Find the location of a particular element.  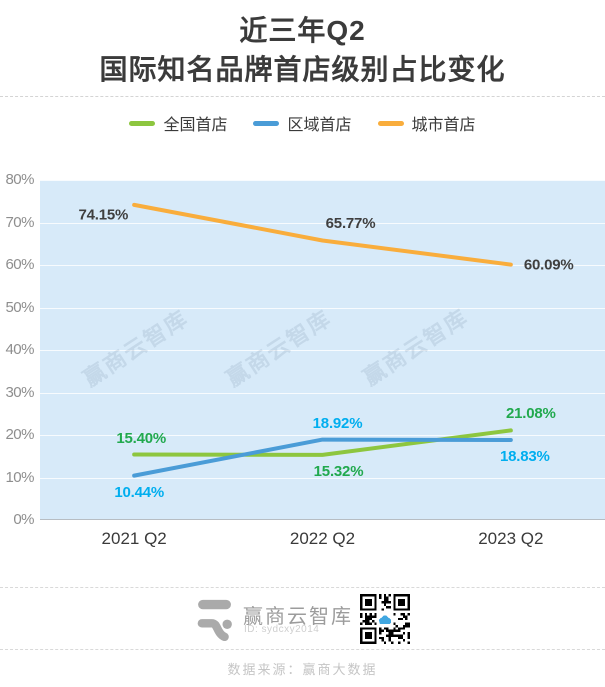

data-source-note: 数据来源：赢商大数据 is located at coordinates (302, 669).